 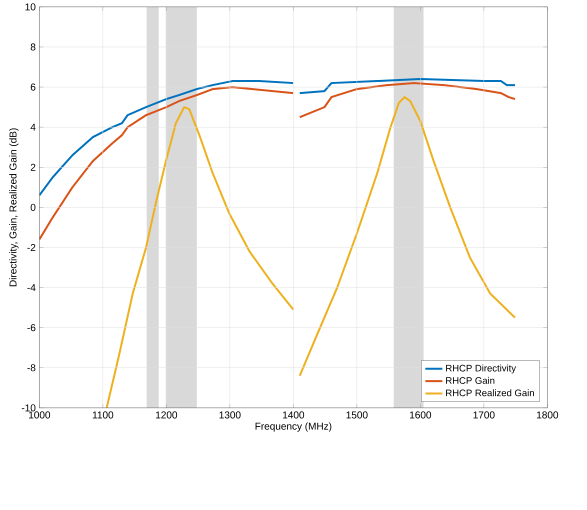 What do you see at coordinates (230, 414) in the screenshot?
I see `x-tick-label: 1300` at bounding box center [230, 414].